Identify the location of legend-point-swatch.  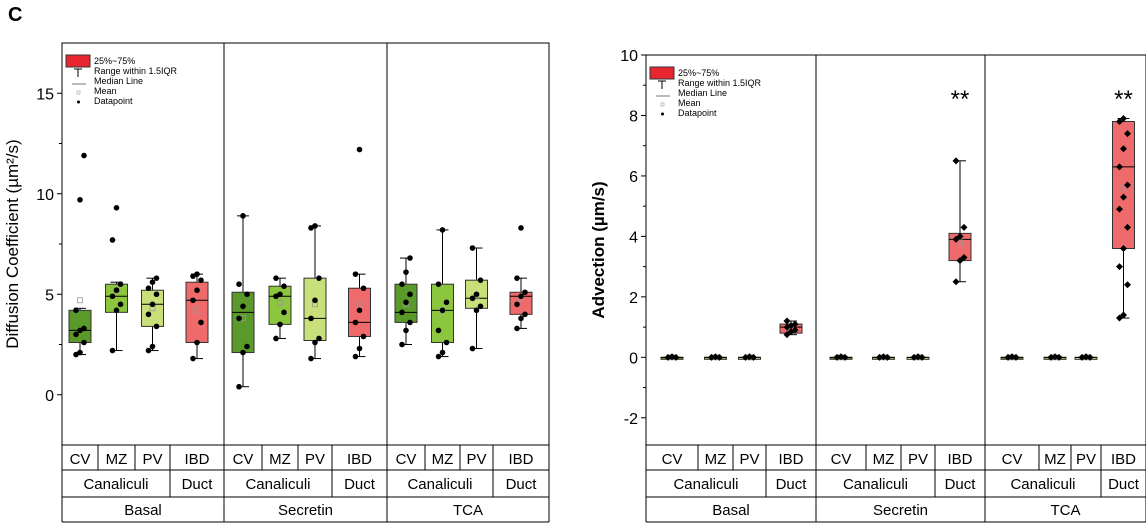
(78, 102).